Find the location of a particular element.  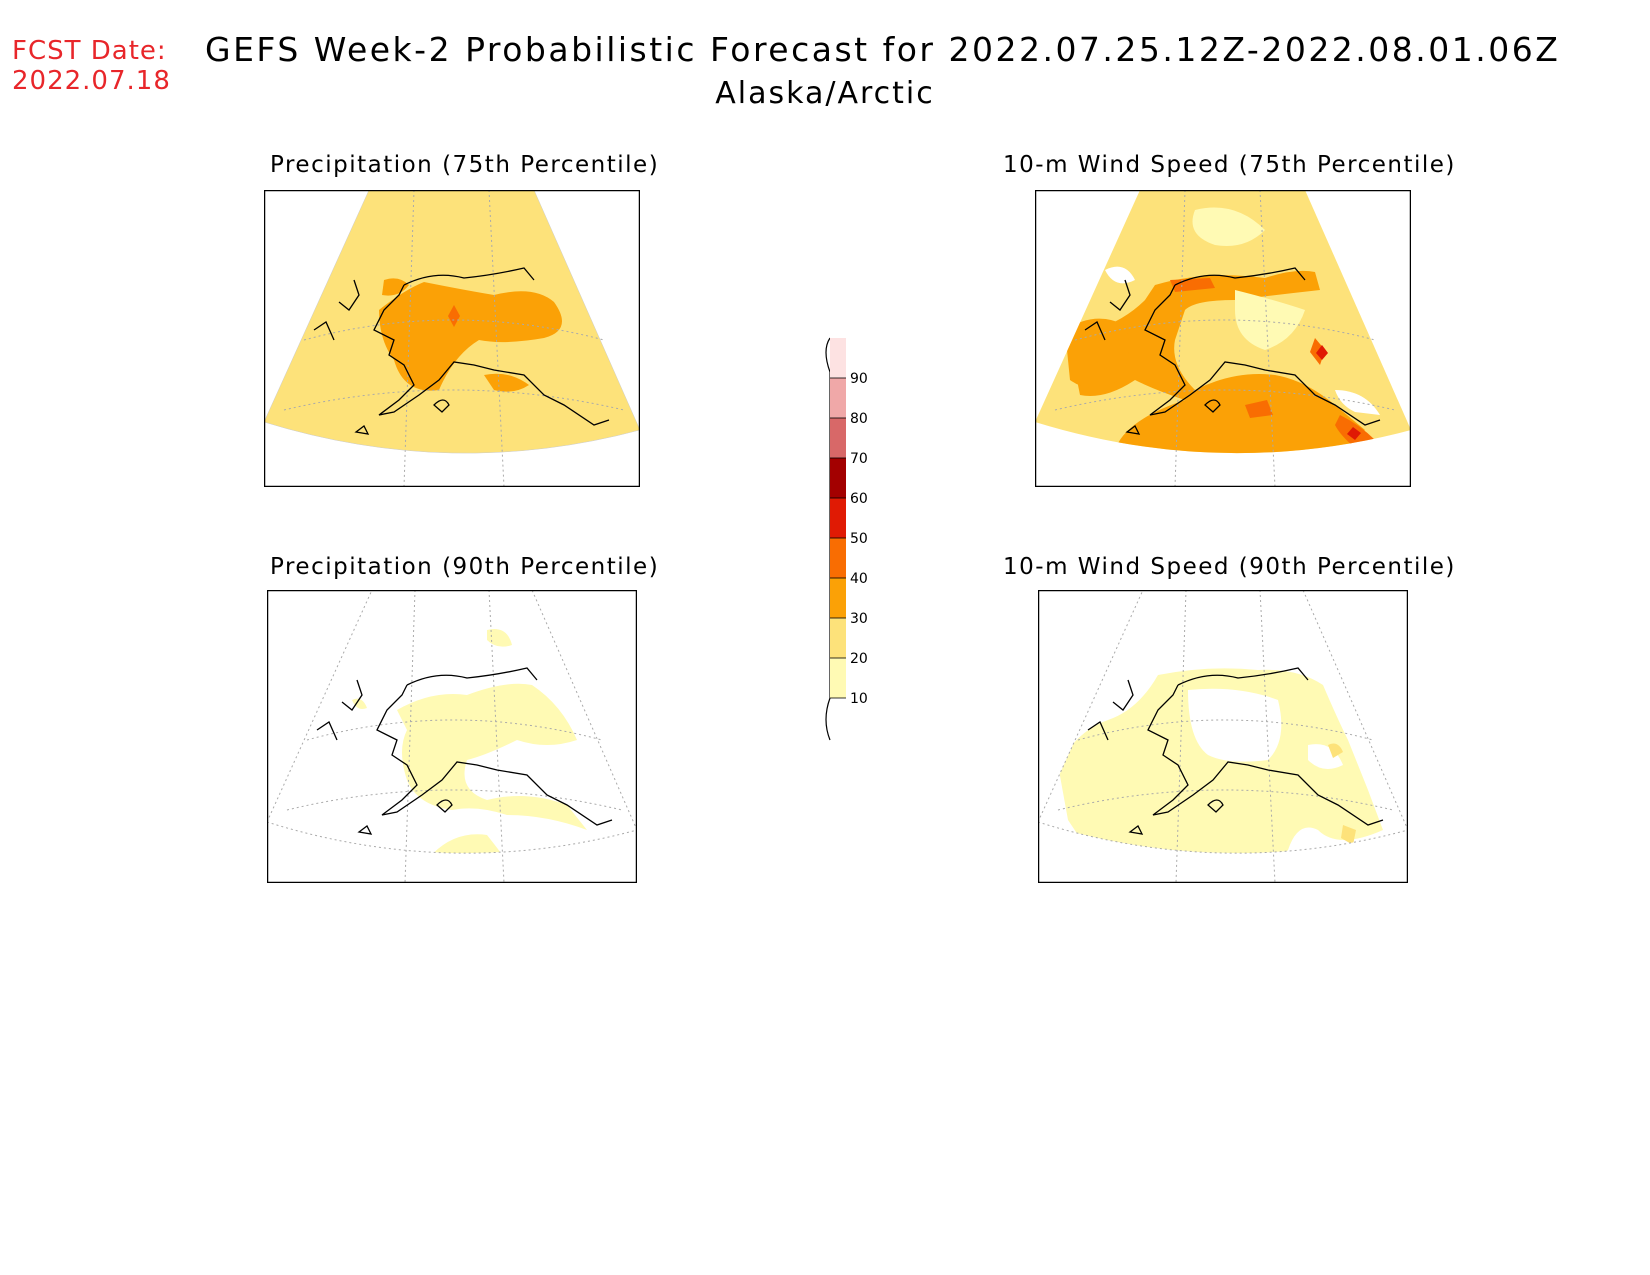

colorbar-legend: 10 20 30 40 50 60 70 80 90 is located at coordinates (846, 539).